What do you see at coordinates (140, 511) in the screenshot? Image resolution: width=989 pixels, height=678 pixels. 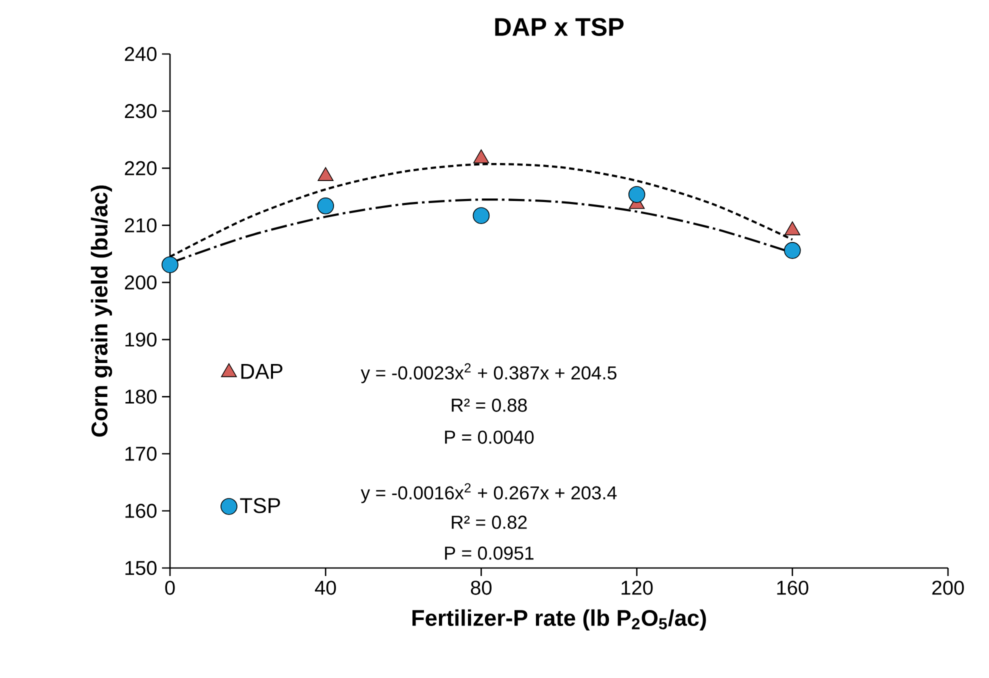 I see `y-tick-label: 160` at bounding box center [140, 511].